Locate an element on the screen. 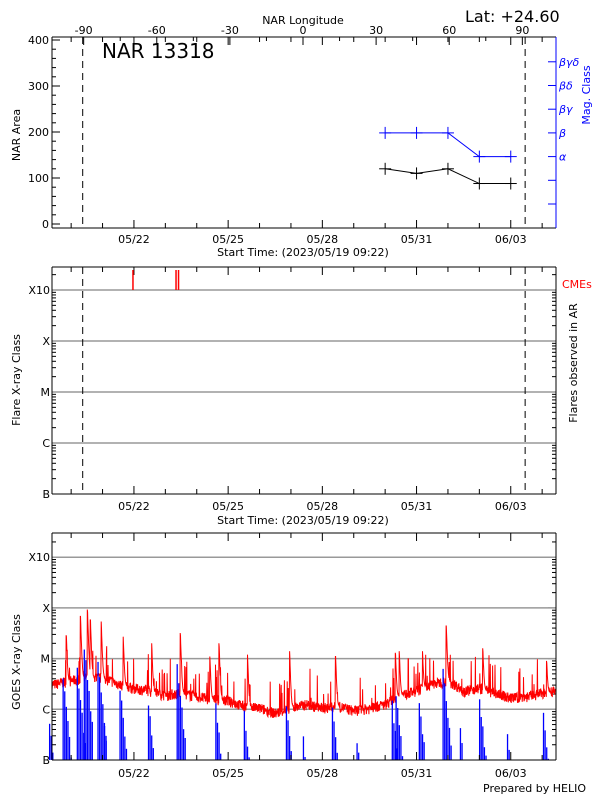  longitude-tick-label: 0 is located at coordinates (303, 30).